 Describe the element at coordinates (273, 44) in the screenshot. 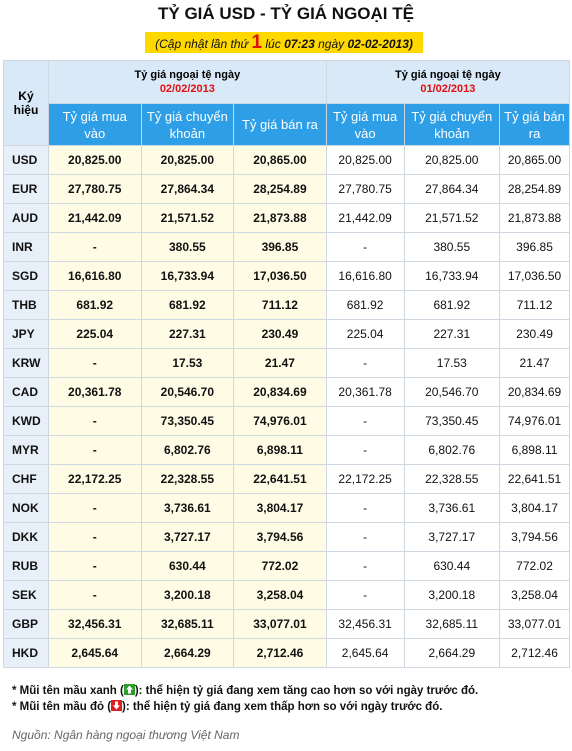

I see `update-at: lúc` at that location.